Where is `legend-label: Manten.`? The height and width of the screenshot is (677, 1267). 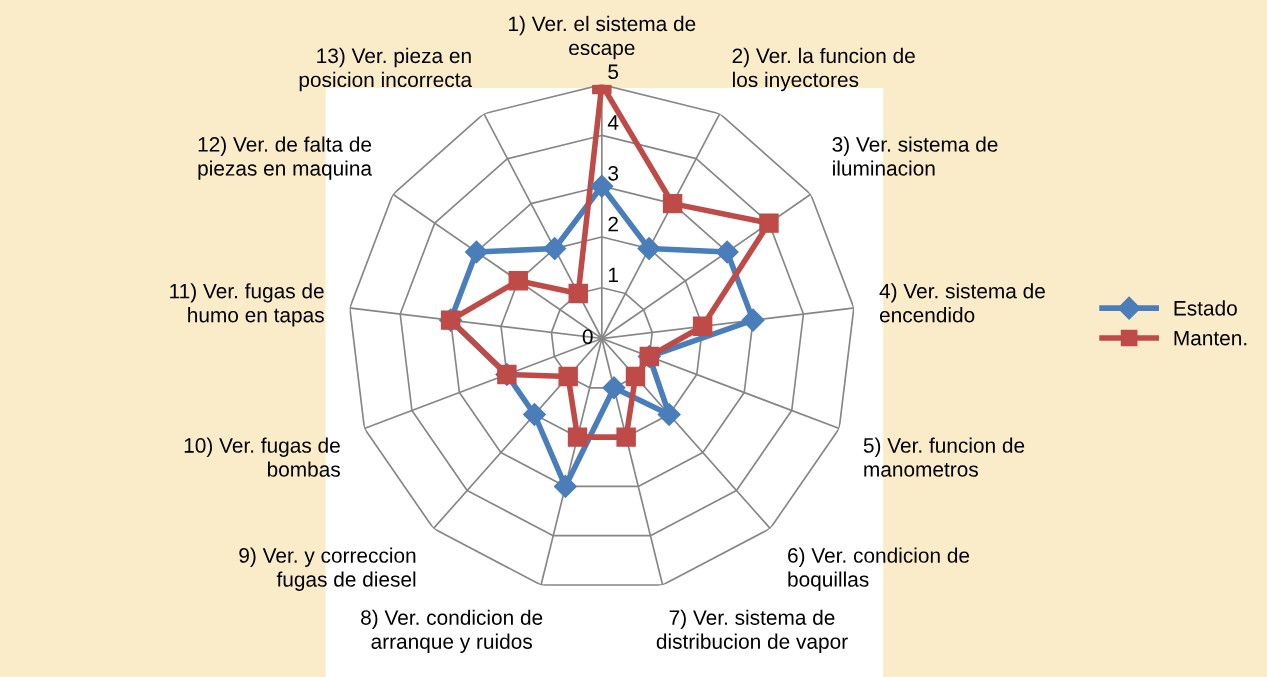 legend-label: Manten. is located at coordinates (1210, 338).